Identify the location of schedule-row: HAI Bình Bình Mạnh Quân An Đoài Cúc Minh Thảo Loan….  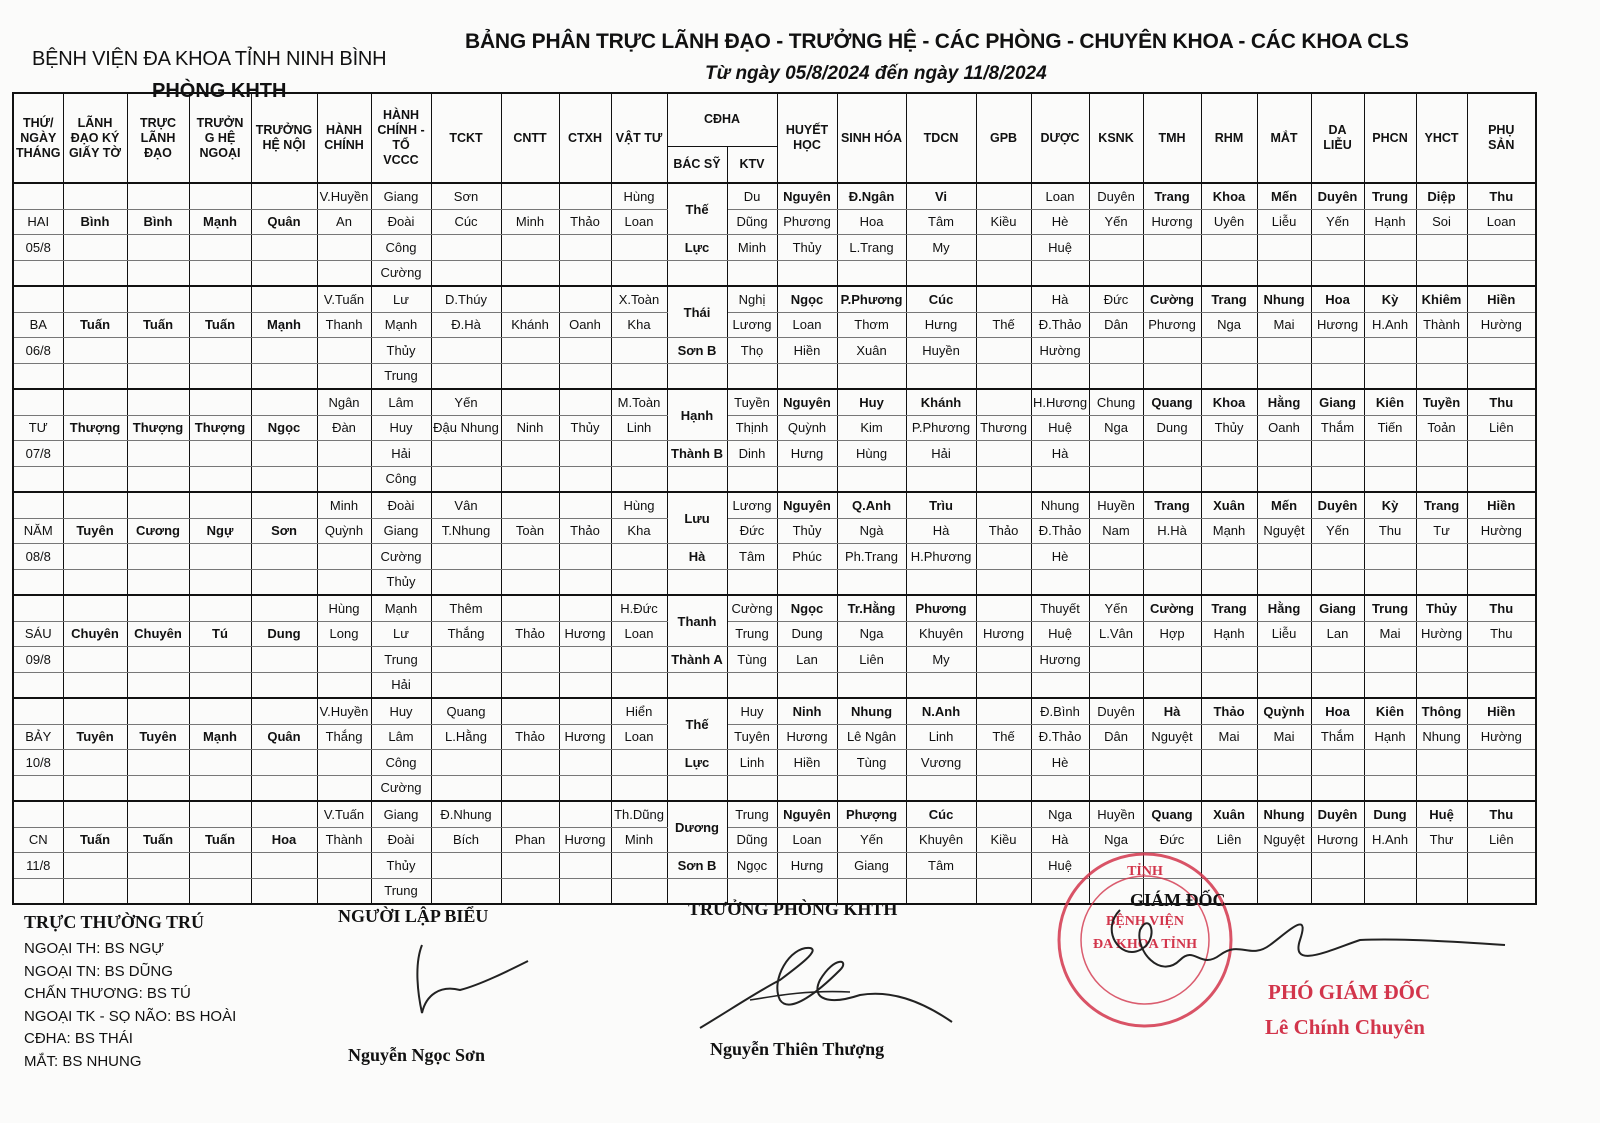
(774, 221).